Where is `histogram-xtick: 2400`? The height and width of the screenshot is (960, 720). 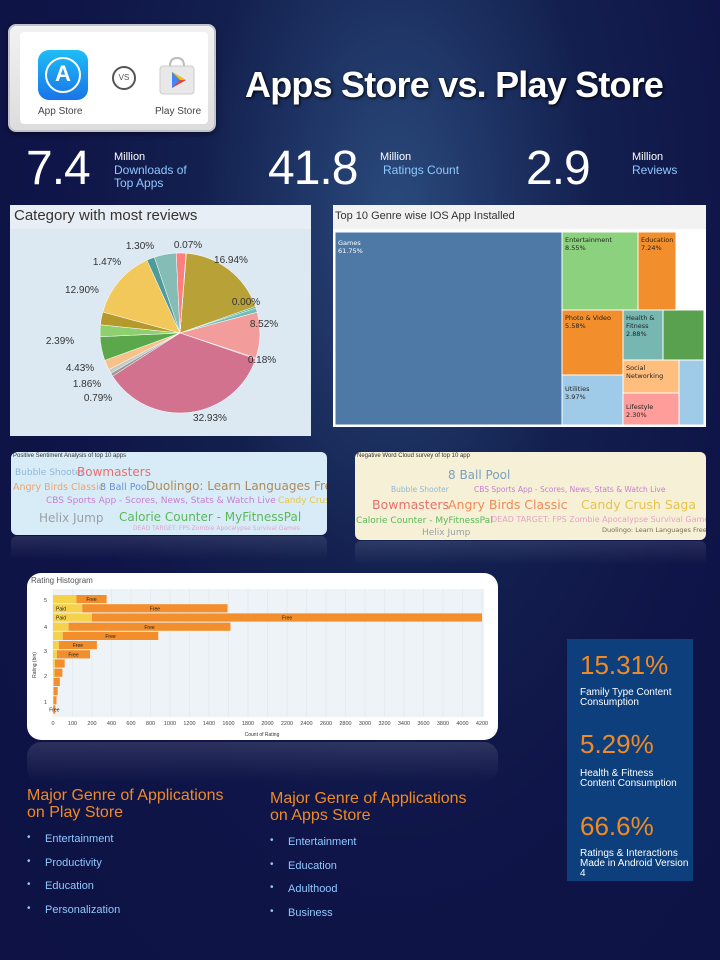
histogram-xtick: 2400 is located at coordinates (306, 724).